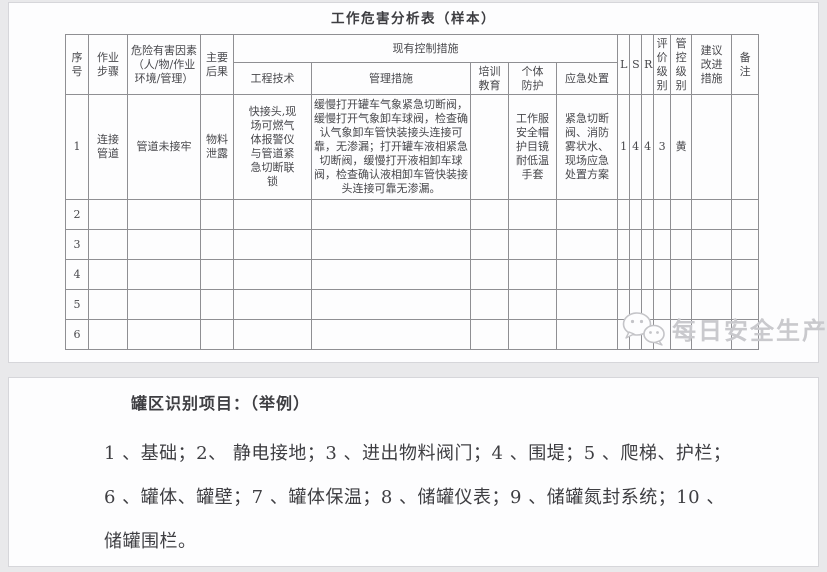 The height and width of the screenshot is (572, 827). I want to click on cell-engineering: 快接头,现 场可燃气 体报警仪 与管道紧 急切断联 锁, so click(272, 147).